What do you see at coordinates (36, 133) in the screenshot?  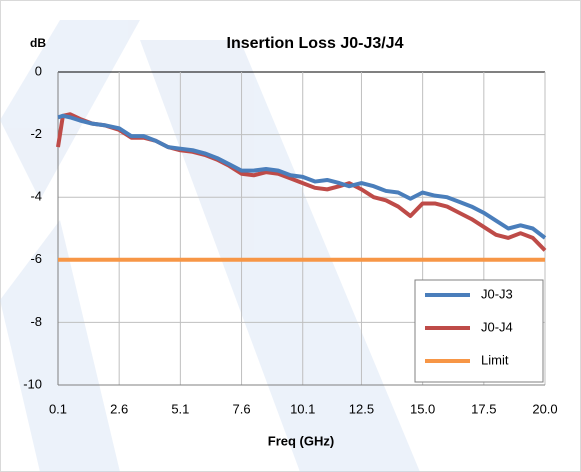 I see `y-tick-label: -2` at bounding box center [36, 133].